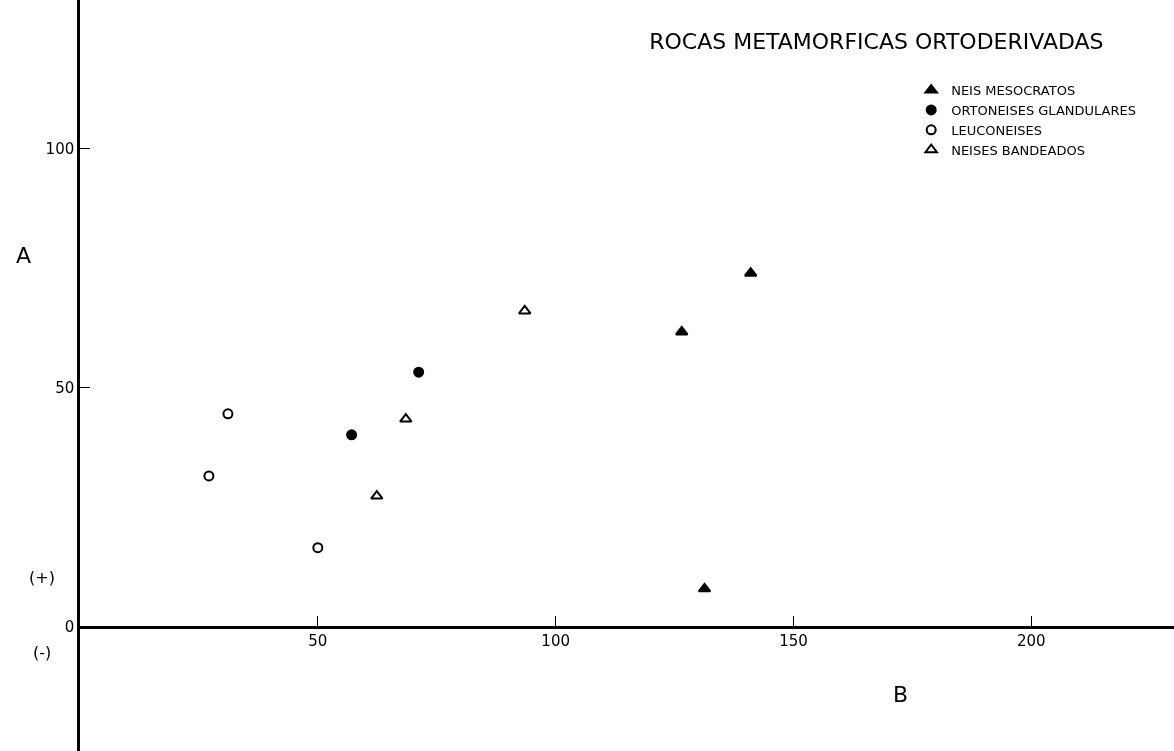 The height and width of the screenshot is (751, 1174). I want to click on y-tick-label: 0, so click(69, 626).